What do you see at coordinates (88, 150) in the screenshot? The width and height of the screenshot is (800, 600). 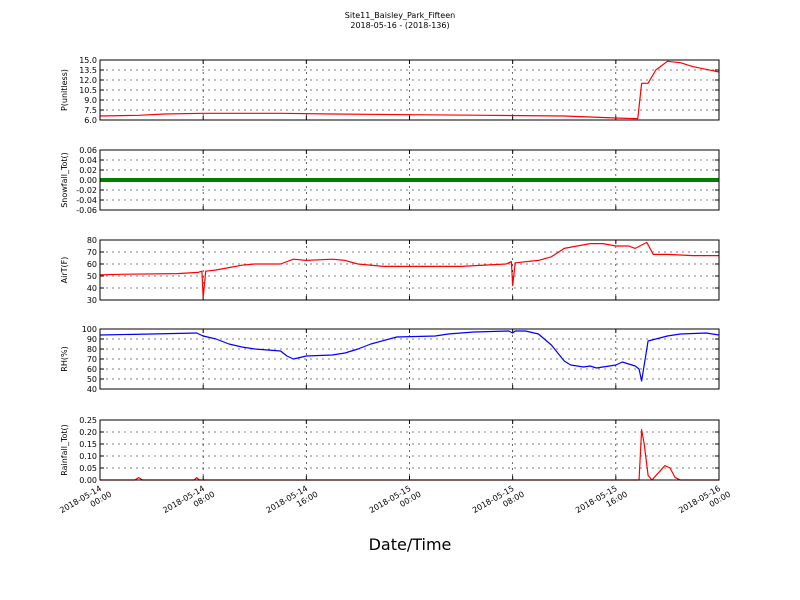 I see `y-tick-label: 0.06` at bounding box center [88, 150].